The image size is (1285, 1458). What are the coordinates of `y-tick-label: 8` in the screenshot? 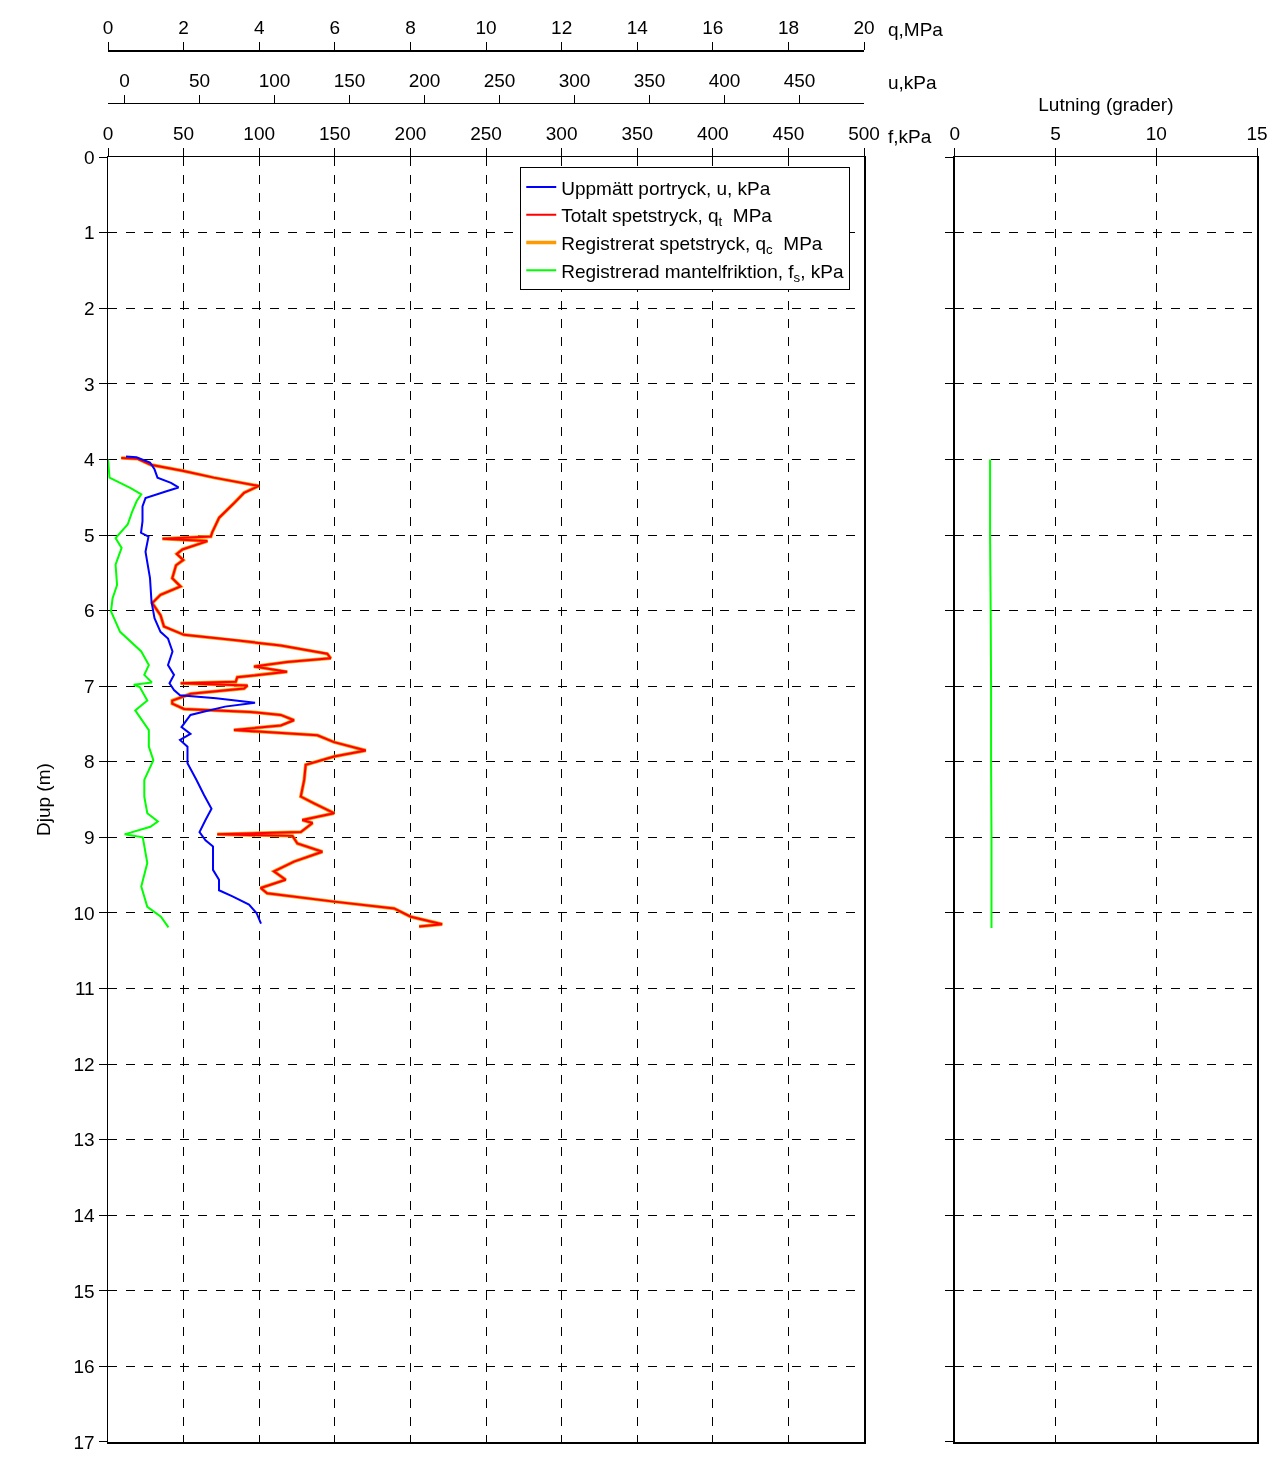 It's located at (89, 762).